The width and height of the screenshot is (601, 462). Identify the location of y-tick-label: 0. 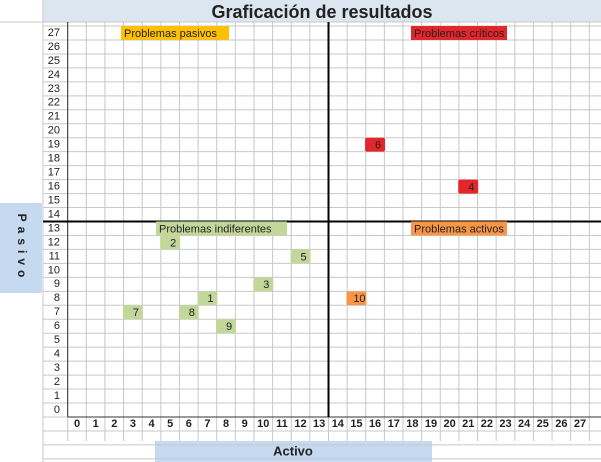
(57, 410).